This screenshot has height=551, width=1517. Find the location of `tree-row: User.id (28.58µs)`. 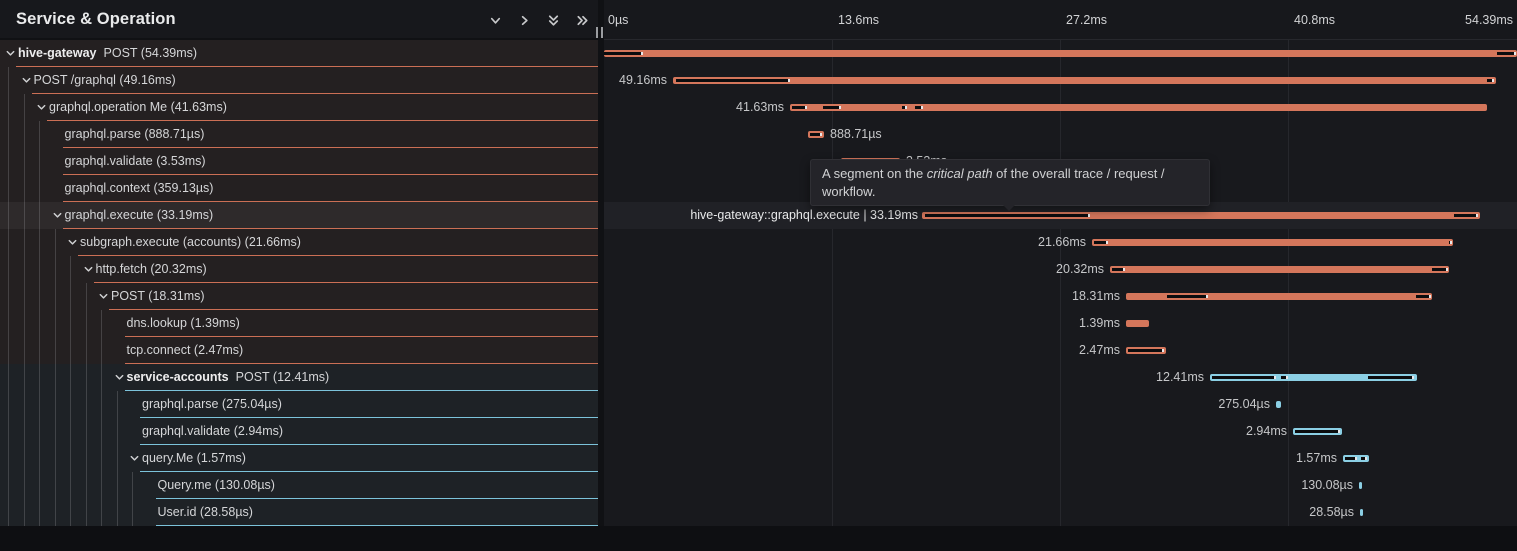

tree-row: User.id (28.58µs) is located at coordinates (299, 512).